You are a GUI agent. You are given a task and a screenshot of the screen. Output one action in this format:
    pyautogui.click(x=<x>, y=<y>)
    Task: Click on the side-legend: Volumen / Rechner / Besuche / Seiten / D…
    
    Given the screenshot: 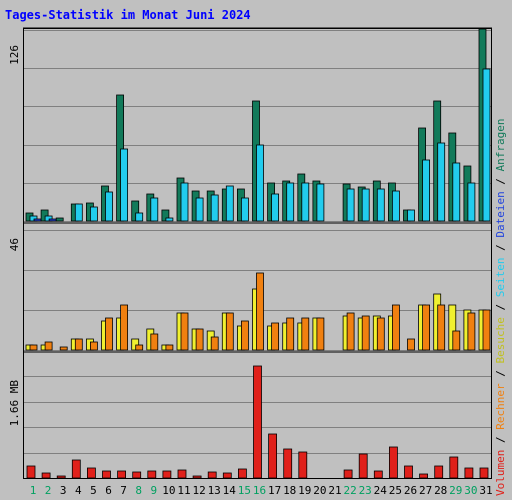 What is the action you would take?
    pyautogui.click(x=500, y=307)
    